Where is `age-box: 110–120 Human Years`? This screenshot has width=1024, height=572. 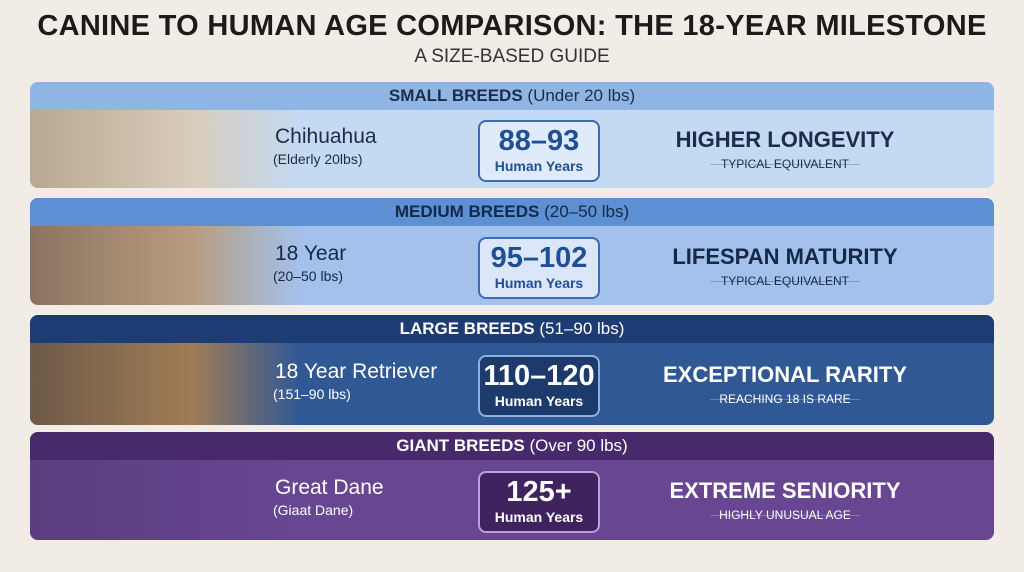 age-box: 110–120 Human Years is located at coordinates (539, 386).